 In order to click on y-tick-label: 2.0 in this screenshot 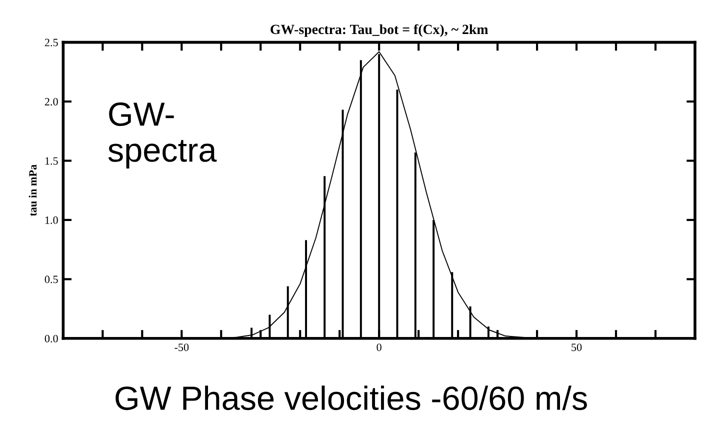, I will do `click(51, 102)`.